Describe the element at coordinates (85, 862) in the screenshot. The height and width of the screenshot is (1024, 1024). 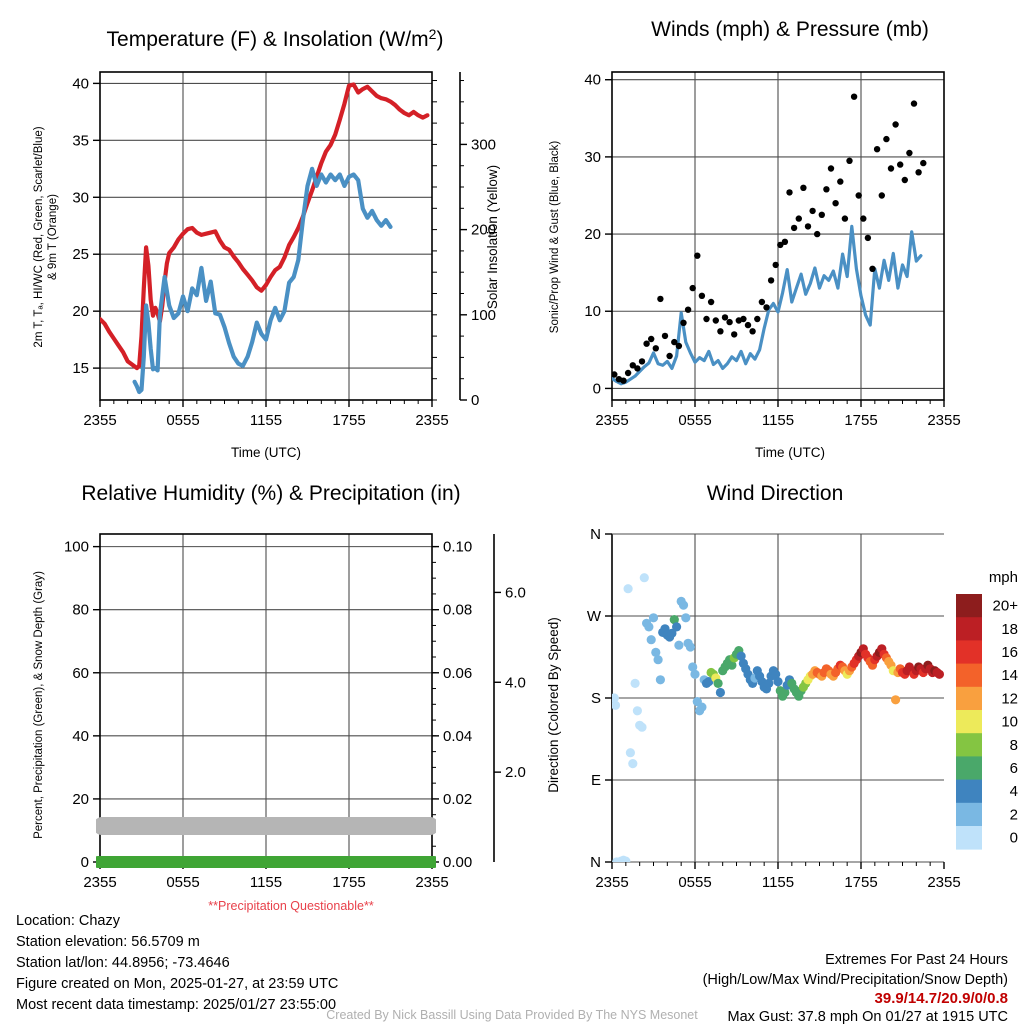
I see `humidity-ytick-label: 0` at that location.